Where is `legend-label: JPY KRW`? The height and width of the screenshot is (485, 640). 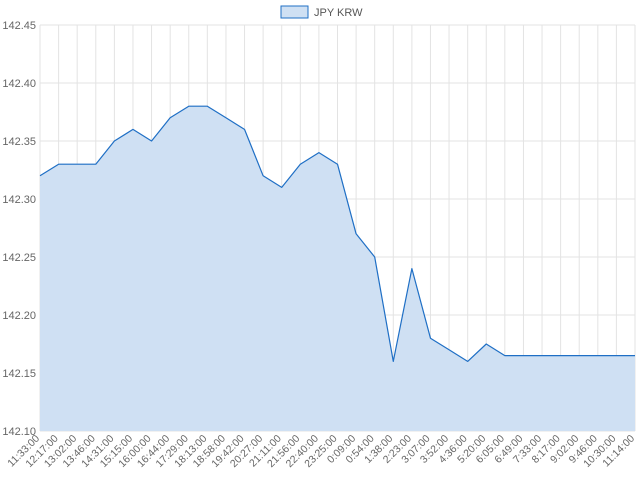
legend-label: JPY KRW is located at coordinates (338, 13).